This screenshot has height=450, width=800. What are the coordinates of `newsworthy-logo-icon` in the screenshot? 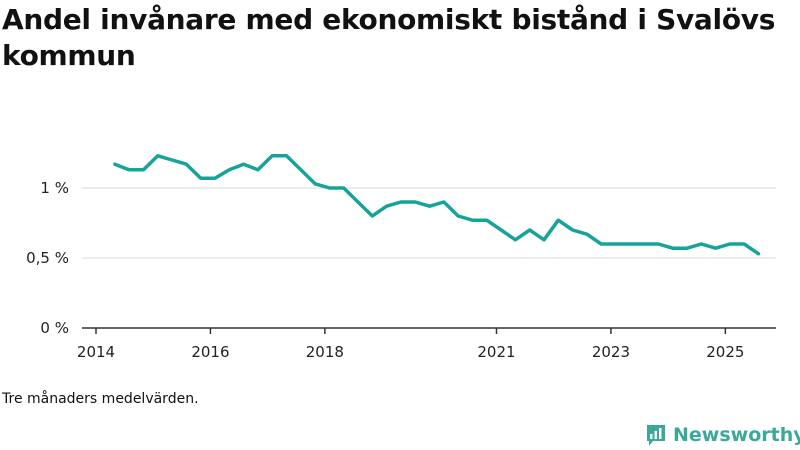 It's located at (656, 435).